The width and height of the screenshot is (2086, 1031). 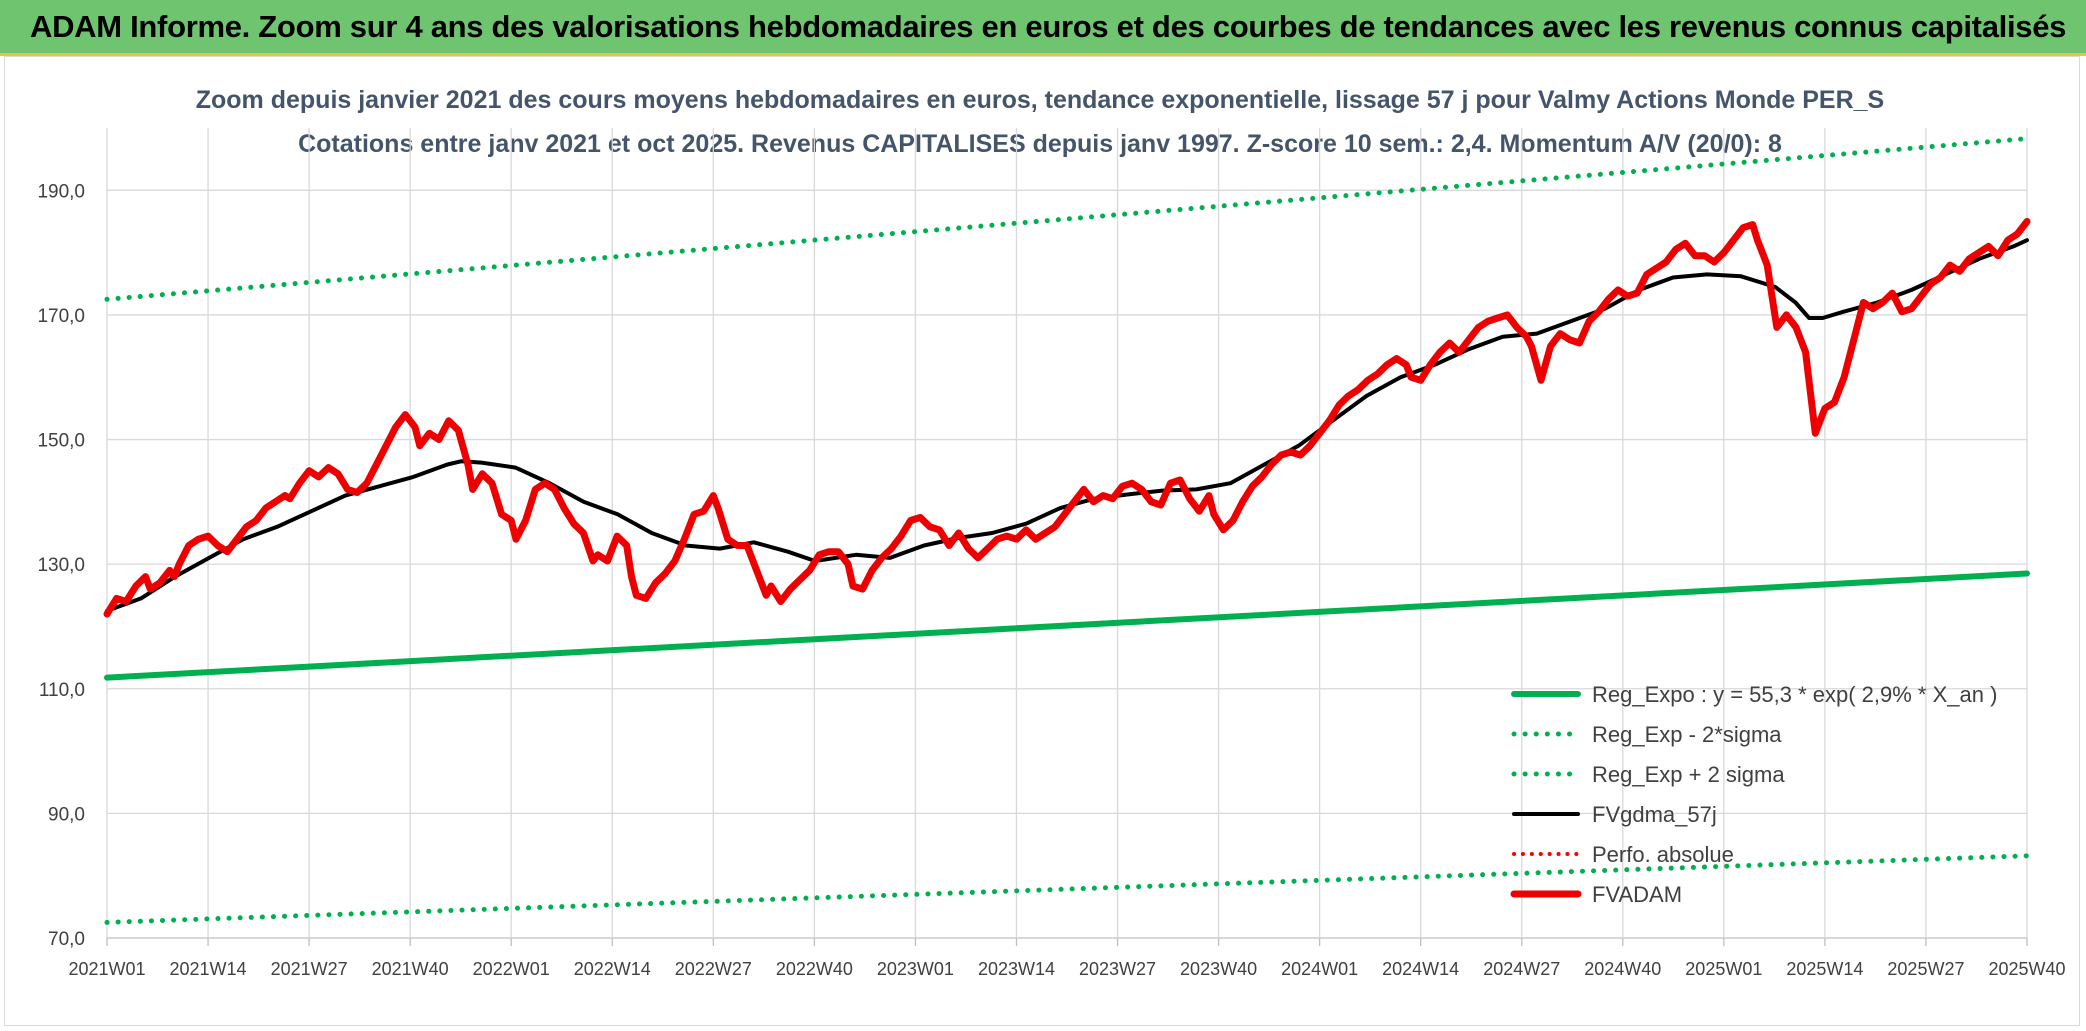 I want to click on legend-label: Reg_Exp - 2*sigma, so click(x=1687, y=734).